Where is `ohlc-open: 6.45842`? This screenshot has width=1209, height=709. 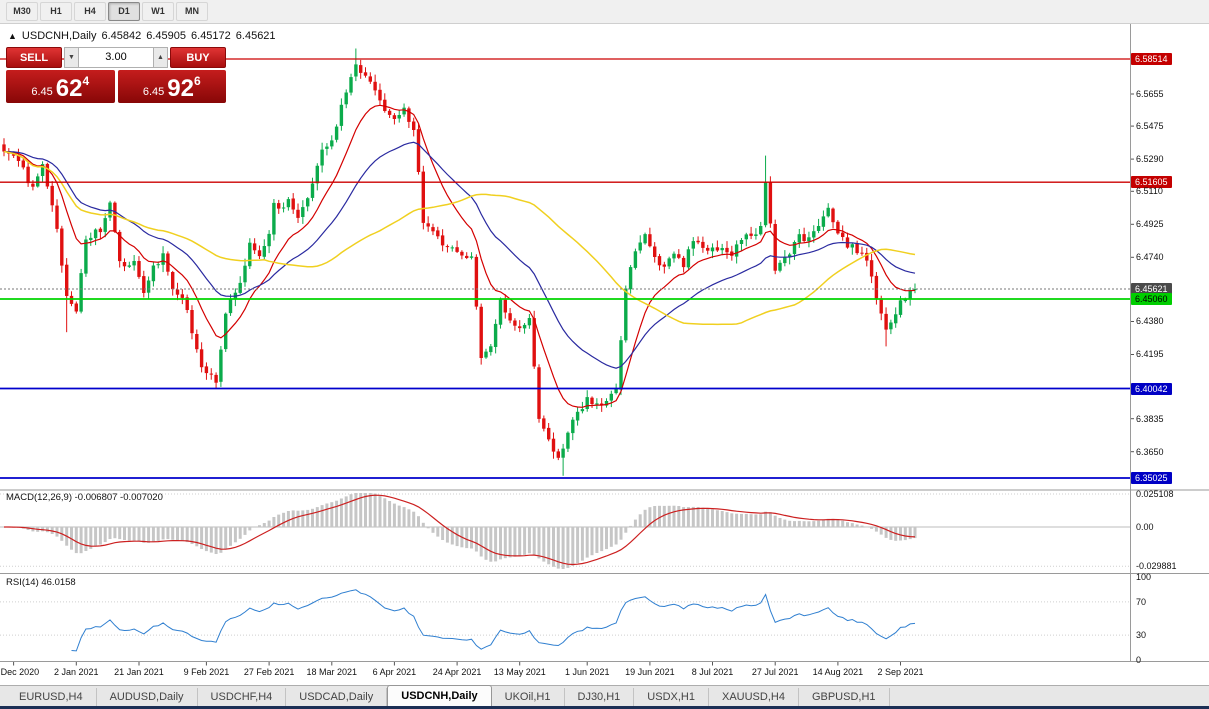
ohlc-open: 6.45842 is located at coordinates (121, 36).